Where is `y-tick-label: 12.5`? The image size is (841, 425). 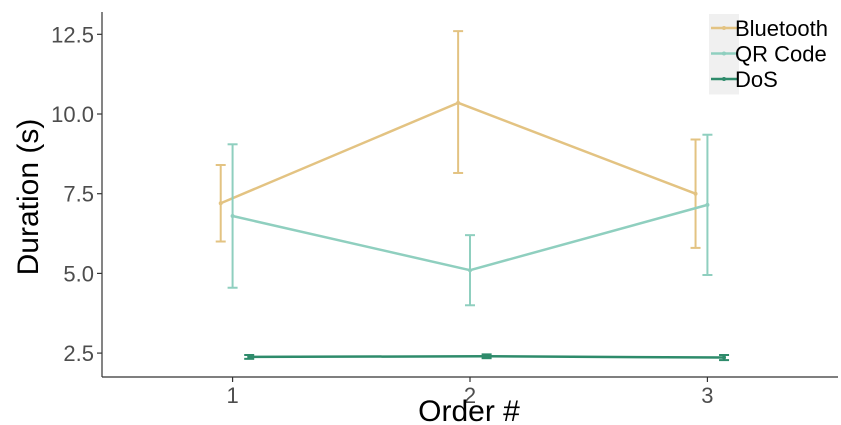 y-tick-label: 12.5 is located at coordinates (72, 34).